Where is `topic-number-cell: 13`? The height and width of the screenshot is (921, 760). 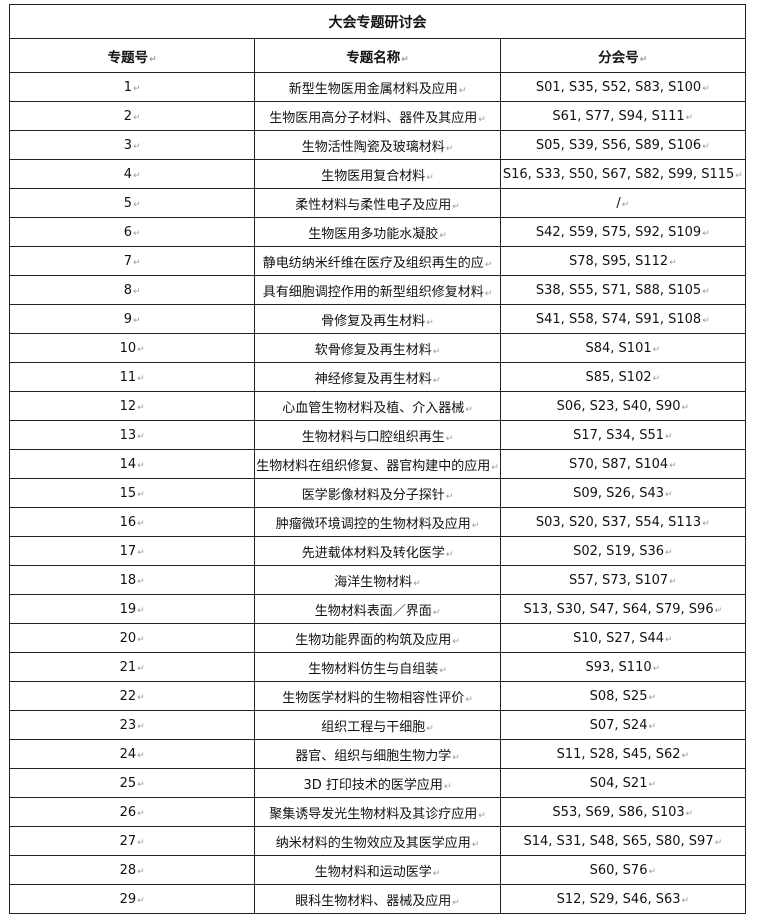 topic-number-cell: 13 is located at coordinates (132, 435).